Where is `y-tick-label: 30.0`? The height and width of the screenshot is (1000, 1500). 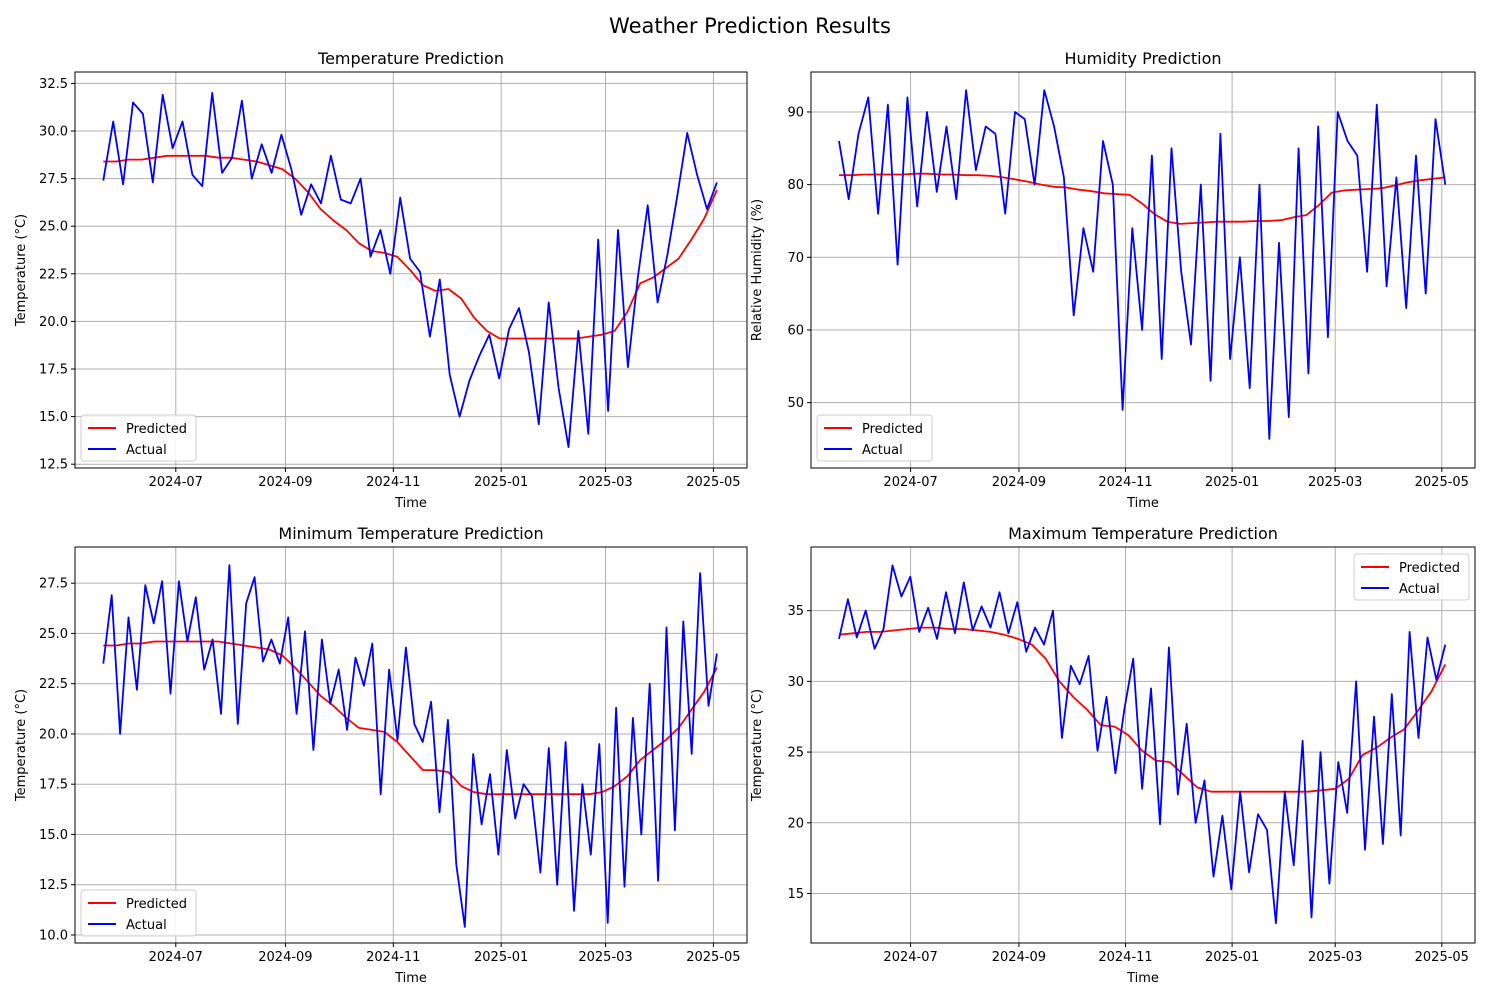
y-tick-label: 30.0 is located at coordinates (53, 132).